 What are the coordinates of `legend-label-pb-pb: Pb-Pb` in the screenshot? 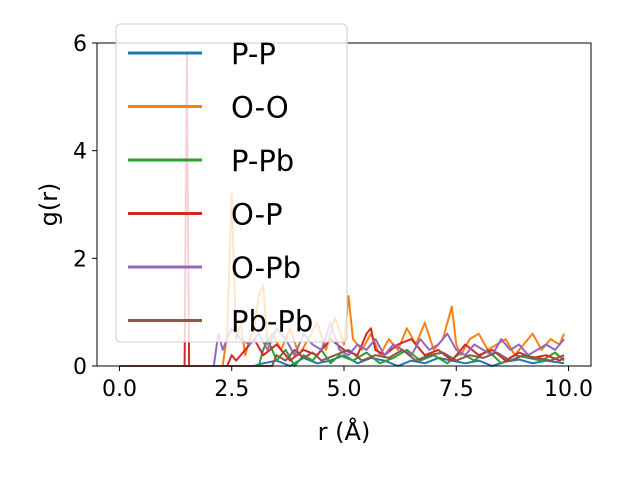 It's located at (272, 322).